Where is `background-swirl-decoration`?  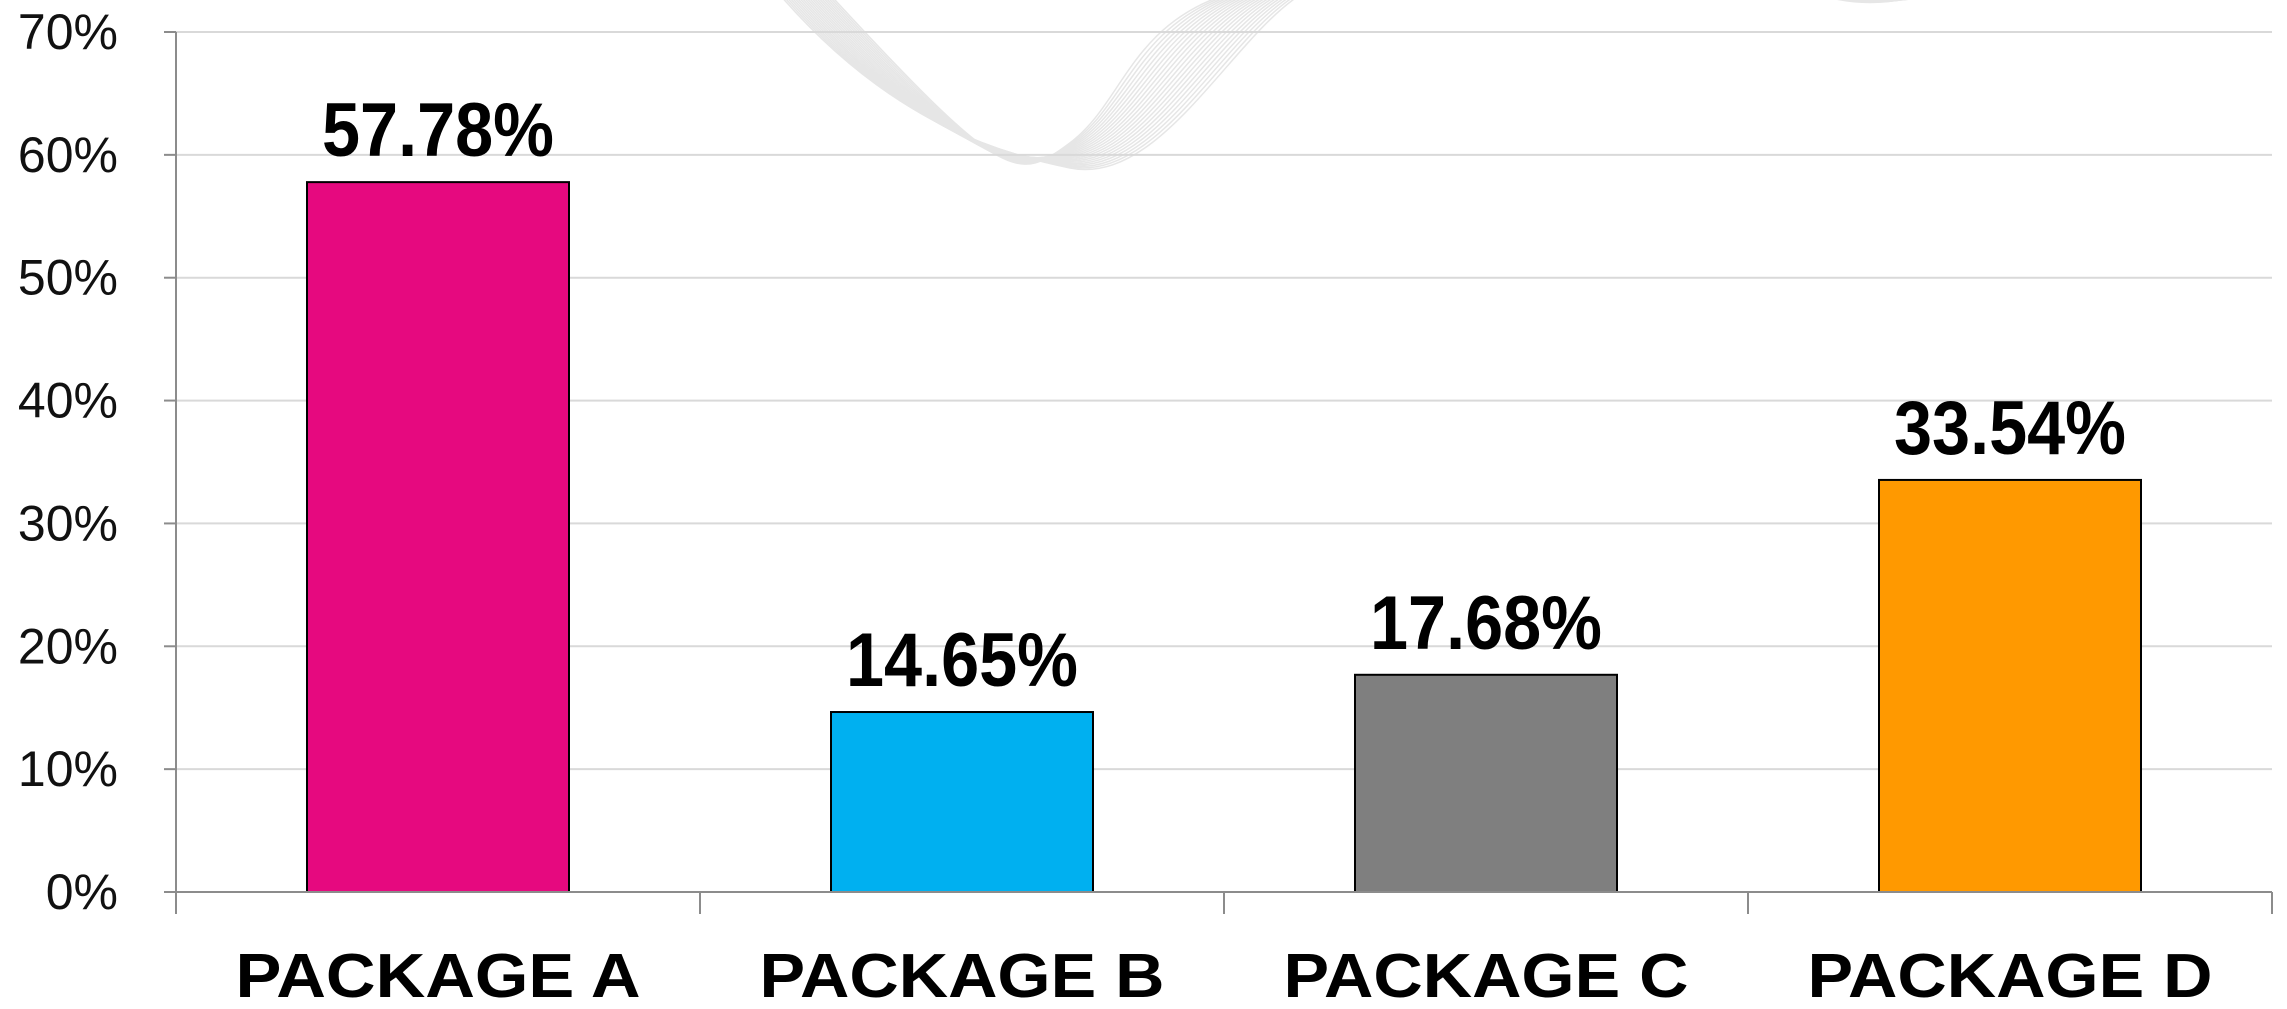
background-swirl-decoration is located at coordinates (1345, 85).